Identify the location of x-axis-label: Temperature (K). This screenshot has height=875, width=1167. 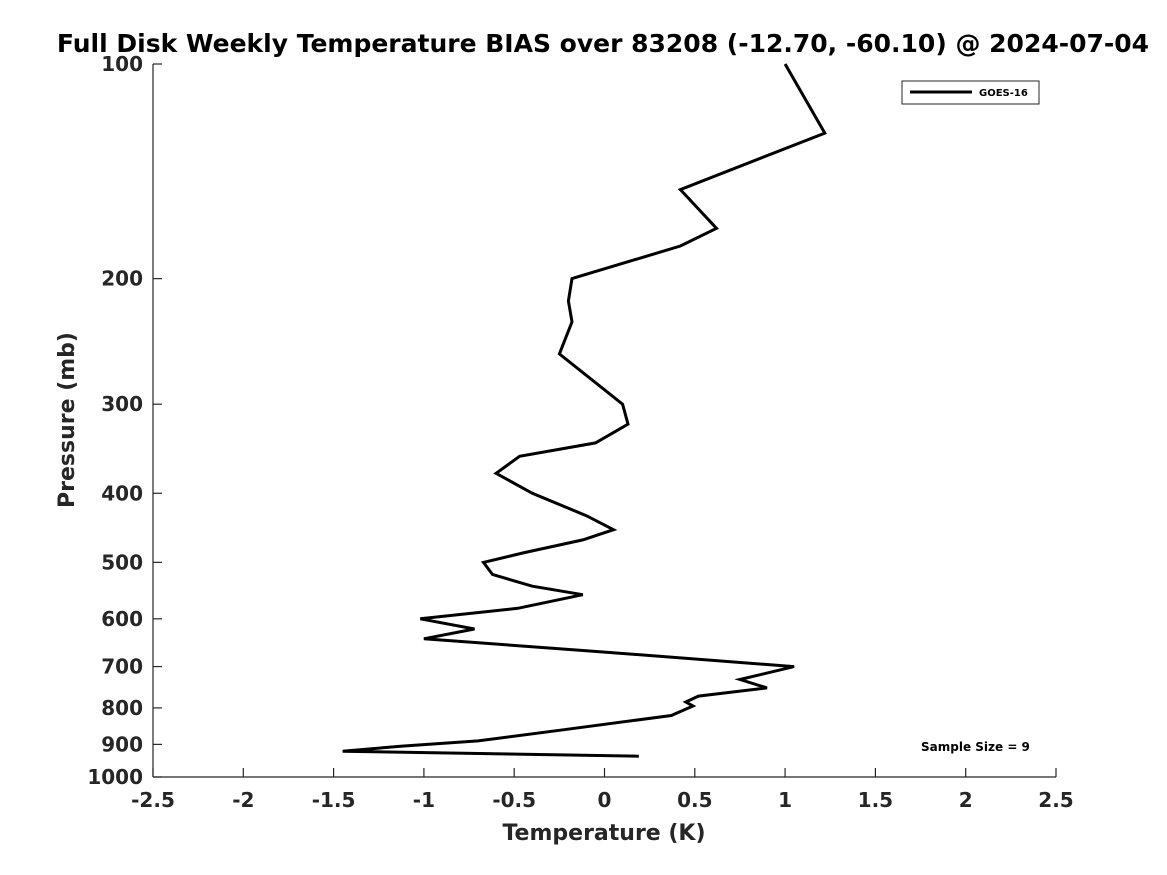
(603, 833).